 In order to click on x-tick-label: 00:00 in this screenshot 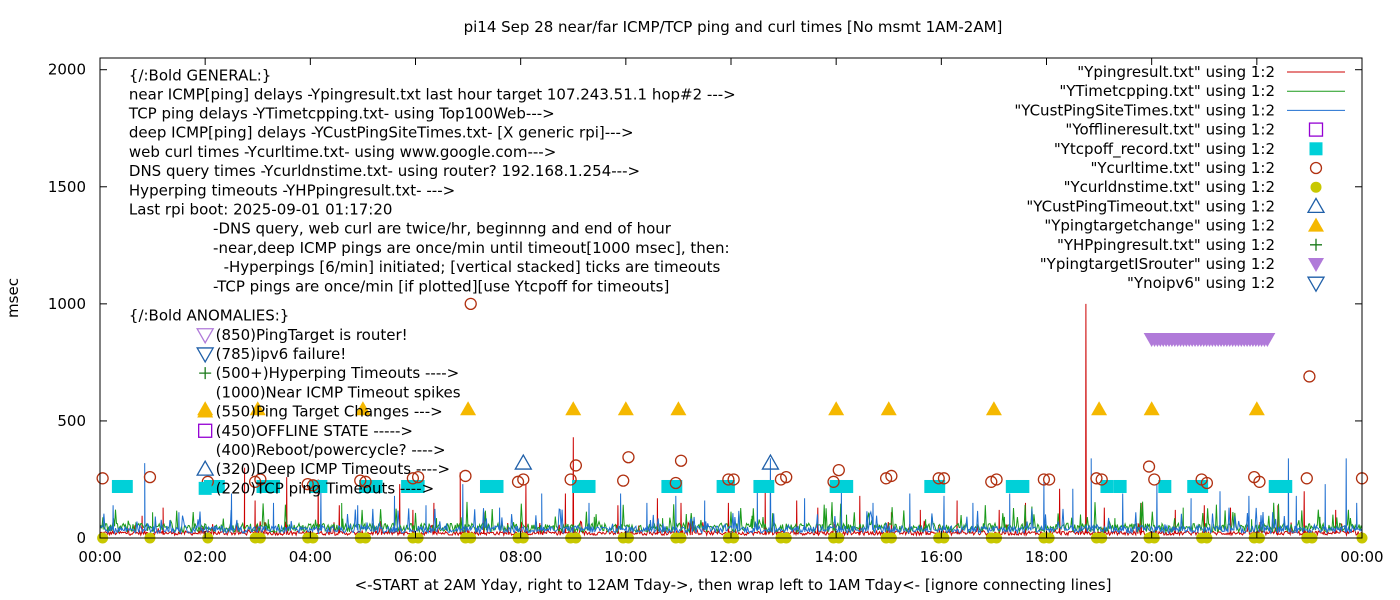, I will do `click(1361, 557)`.